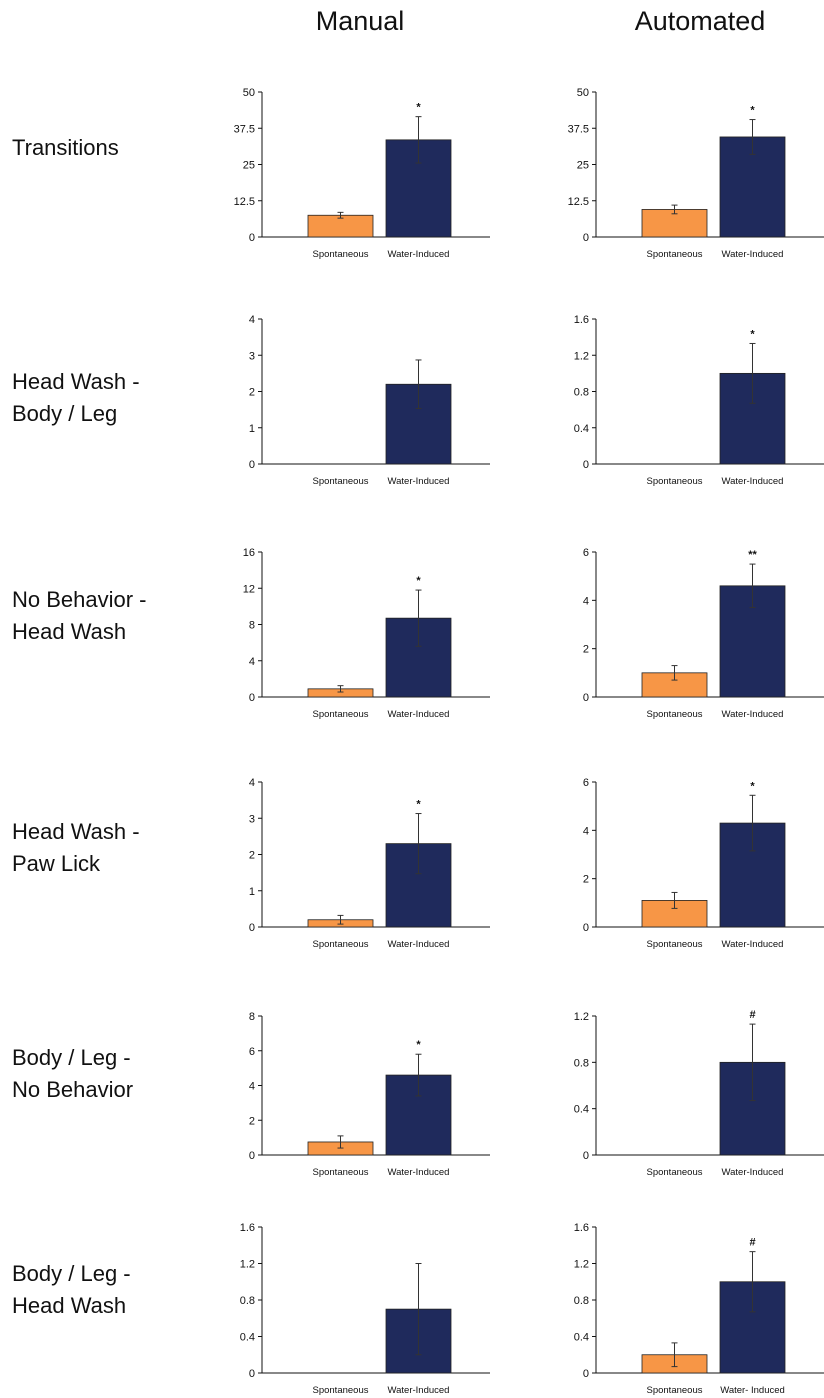 The width and height of the screenshot is (824, 1398). I want to click on row-label-transitions: Transitions, so click(122, 148).